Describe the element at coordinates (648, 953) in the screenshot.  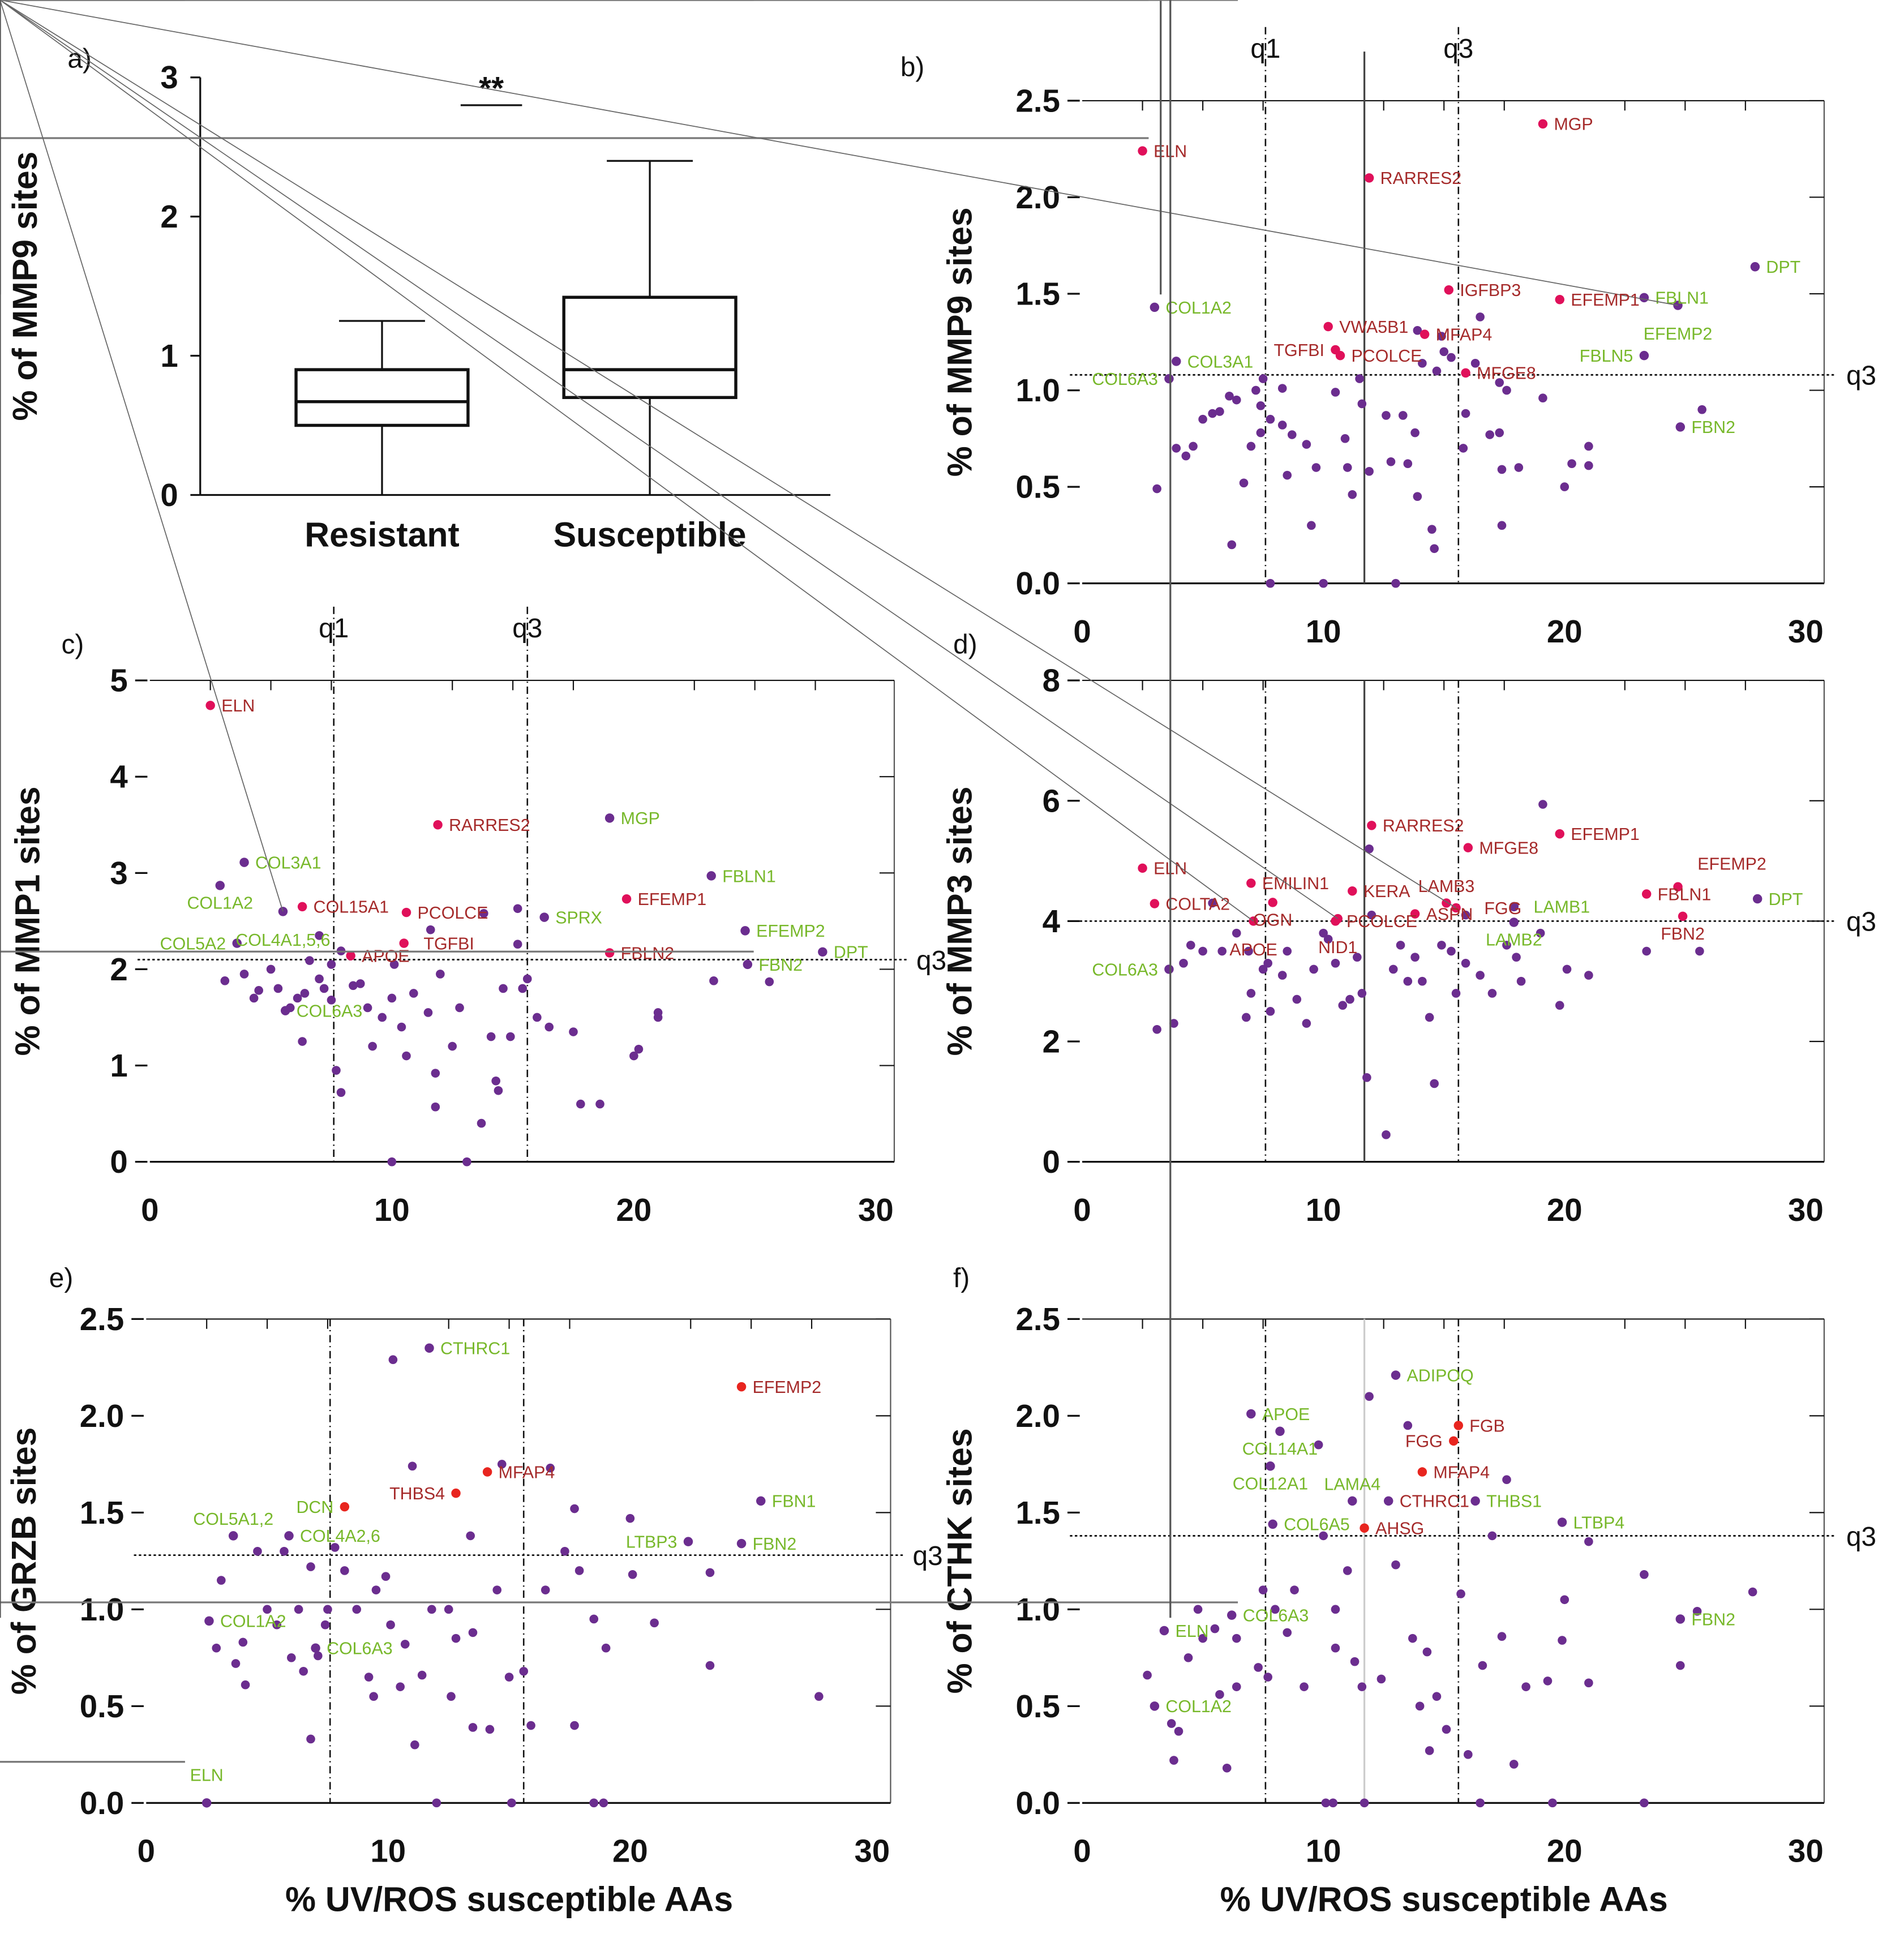
I see `point-label: FBLN2` at that location.